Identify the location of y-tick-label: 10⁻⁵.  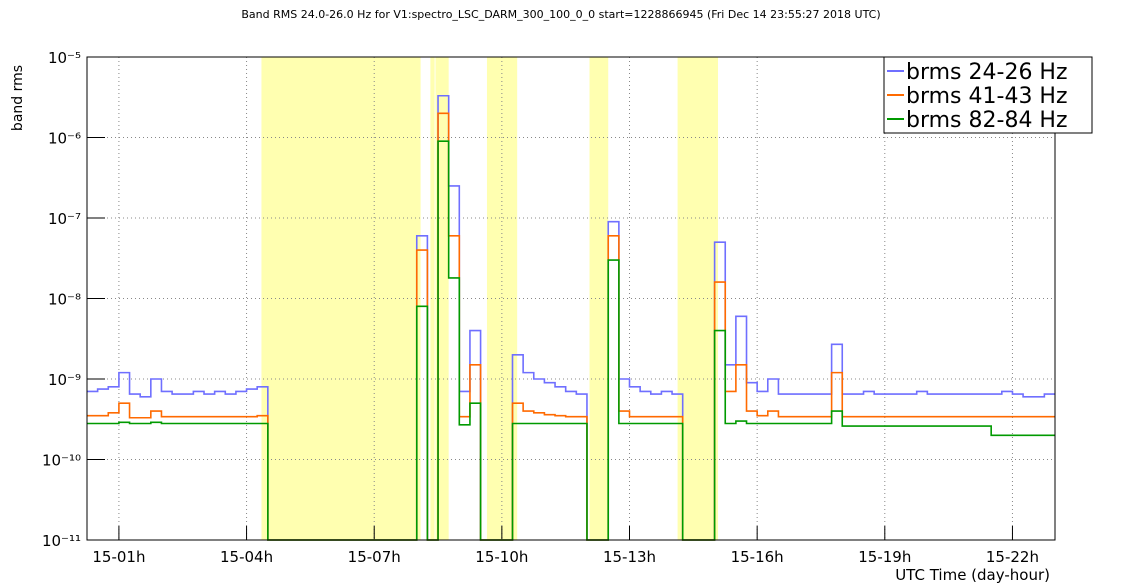
(64, 58).